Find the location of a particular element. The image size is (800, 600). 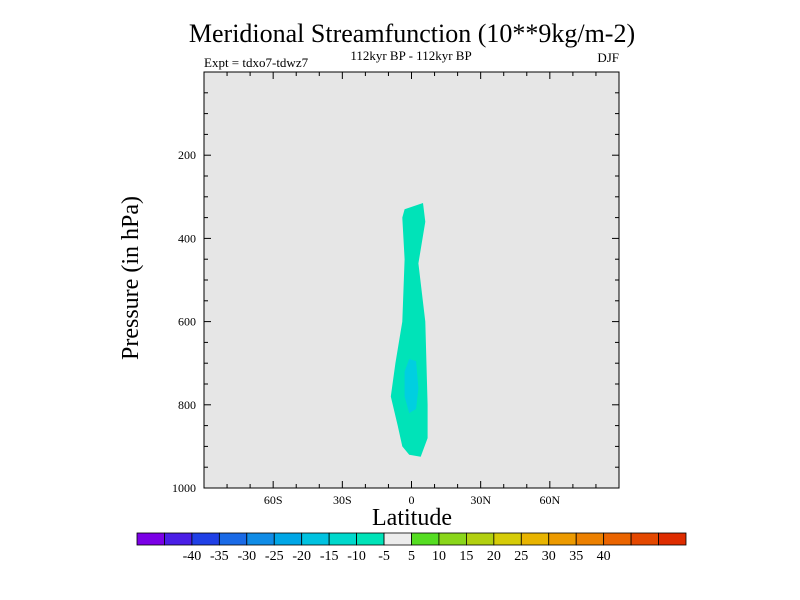

chart-subtitle: 112kyr BP - 112kyr BP is located at coordinates (410, 55).